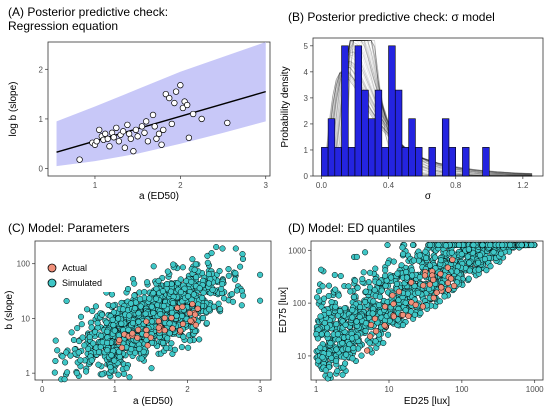  I want to click on panel-c-title: (C) Model: Parameters, so click(68, 228).